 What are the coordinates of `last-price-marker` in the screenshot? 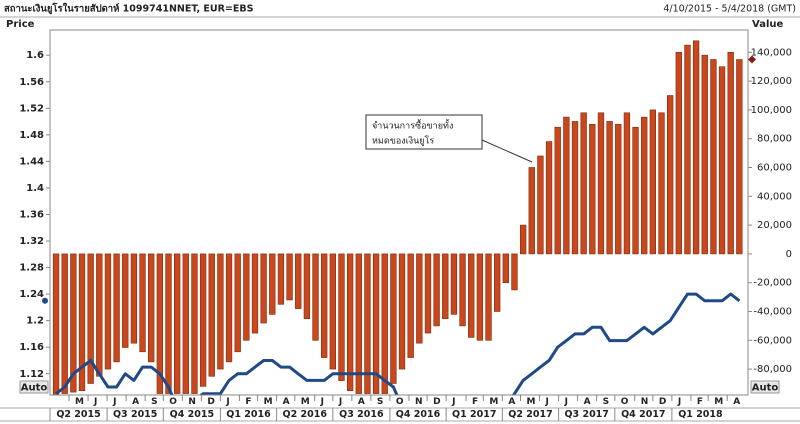 It's located at (45, 300).